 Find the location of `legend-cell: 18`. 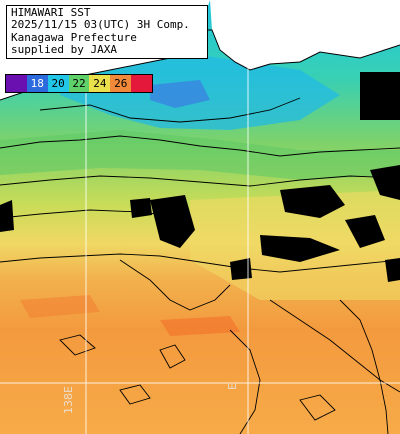

legend-cell: 18 is located at coordinates (37, 83).